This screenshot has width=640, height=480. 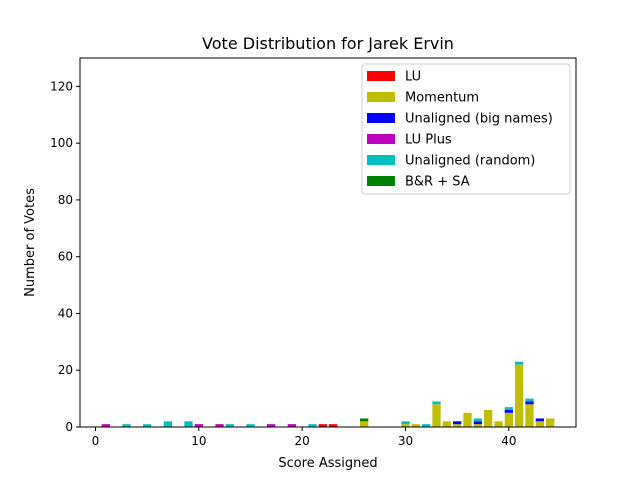 What do you see at coordinates (328, 394) in the screenshot?
I see `bars-layer` at bounding box center [328, 394].